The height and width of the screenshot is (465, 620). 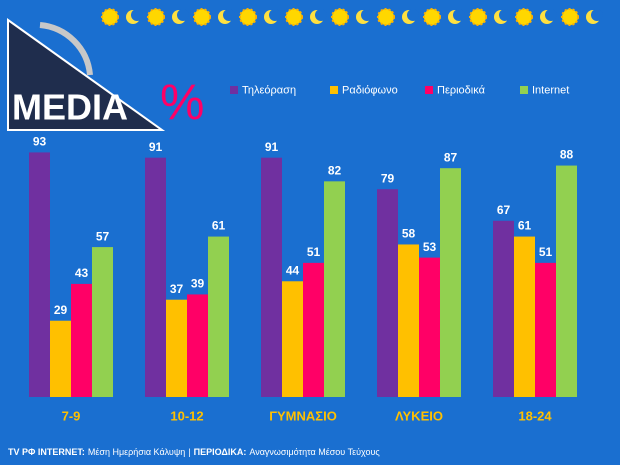 What do you see at coordinates (461, 90) in the screenshot?
I see `legend-label: Περιοδικά` at bounding box center [461, 90].